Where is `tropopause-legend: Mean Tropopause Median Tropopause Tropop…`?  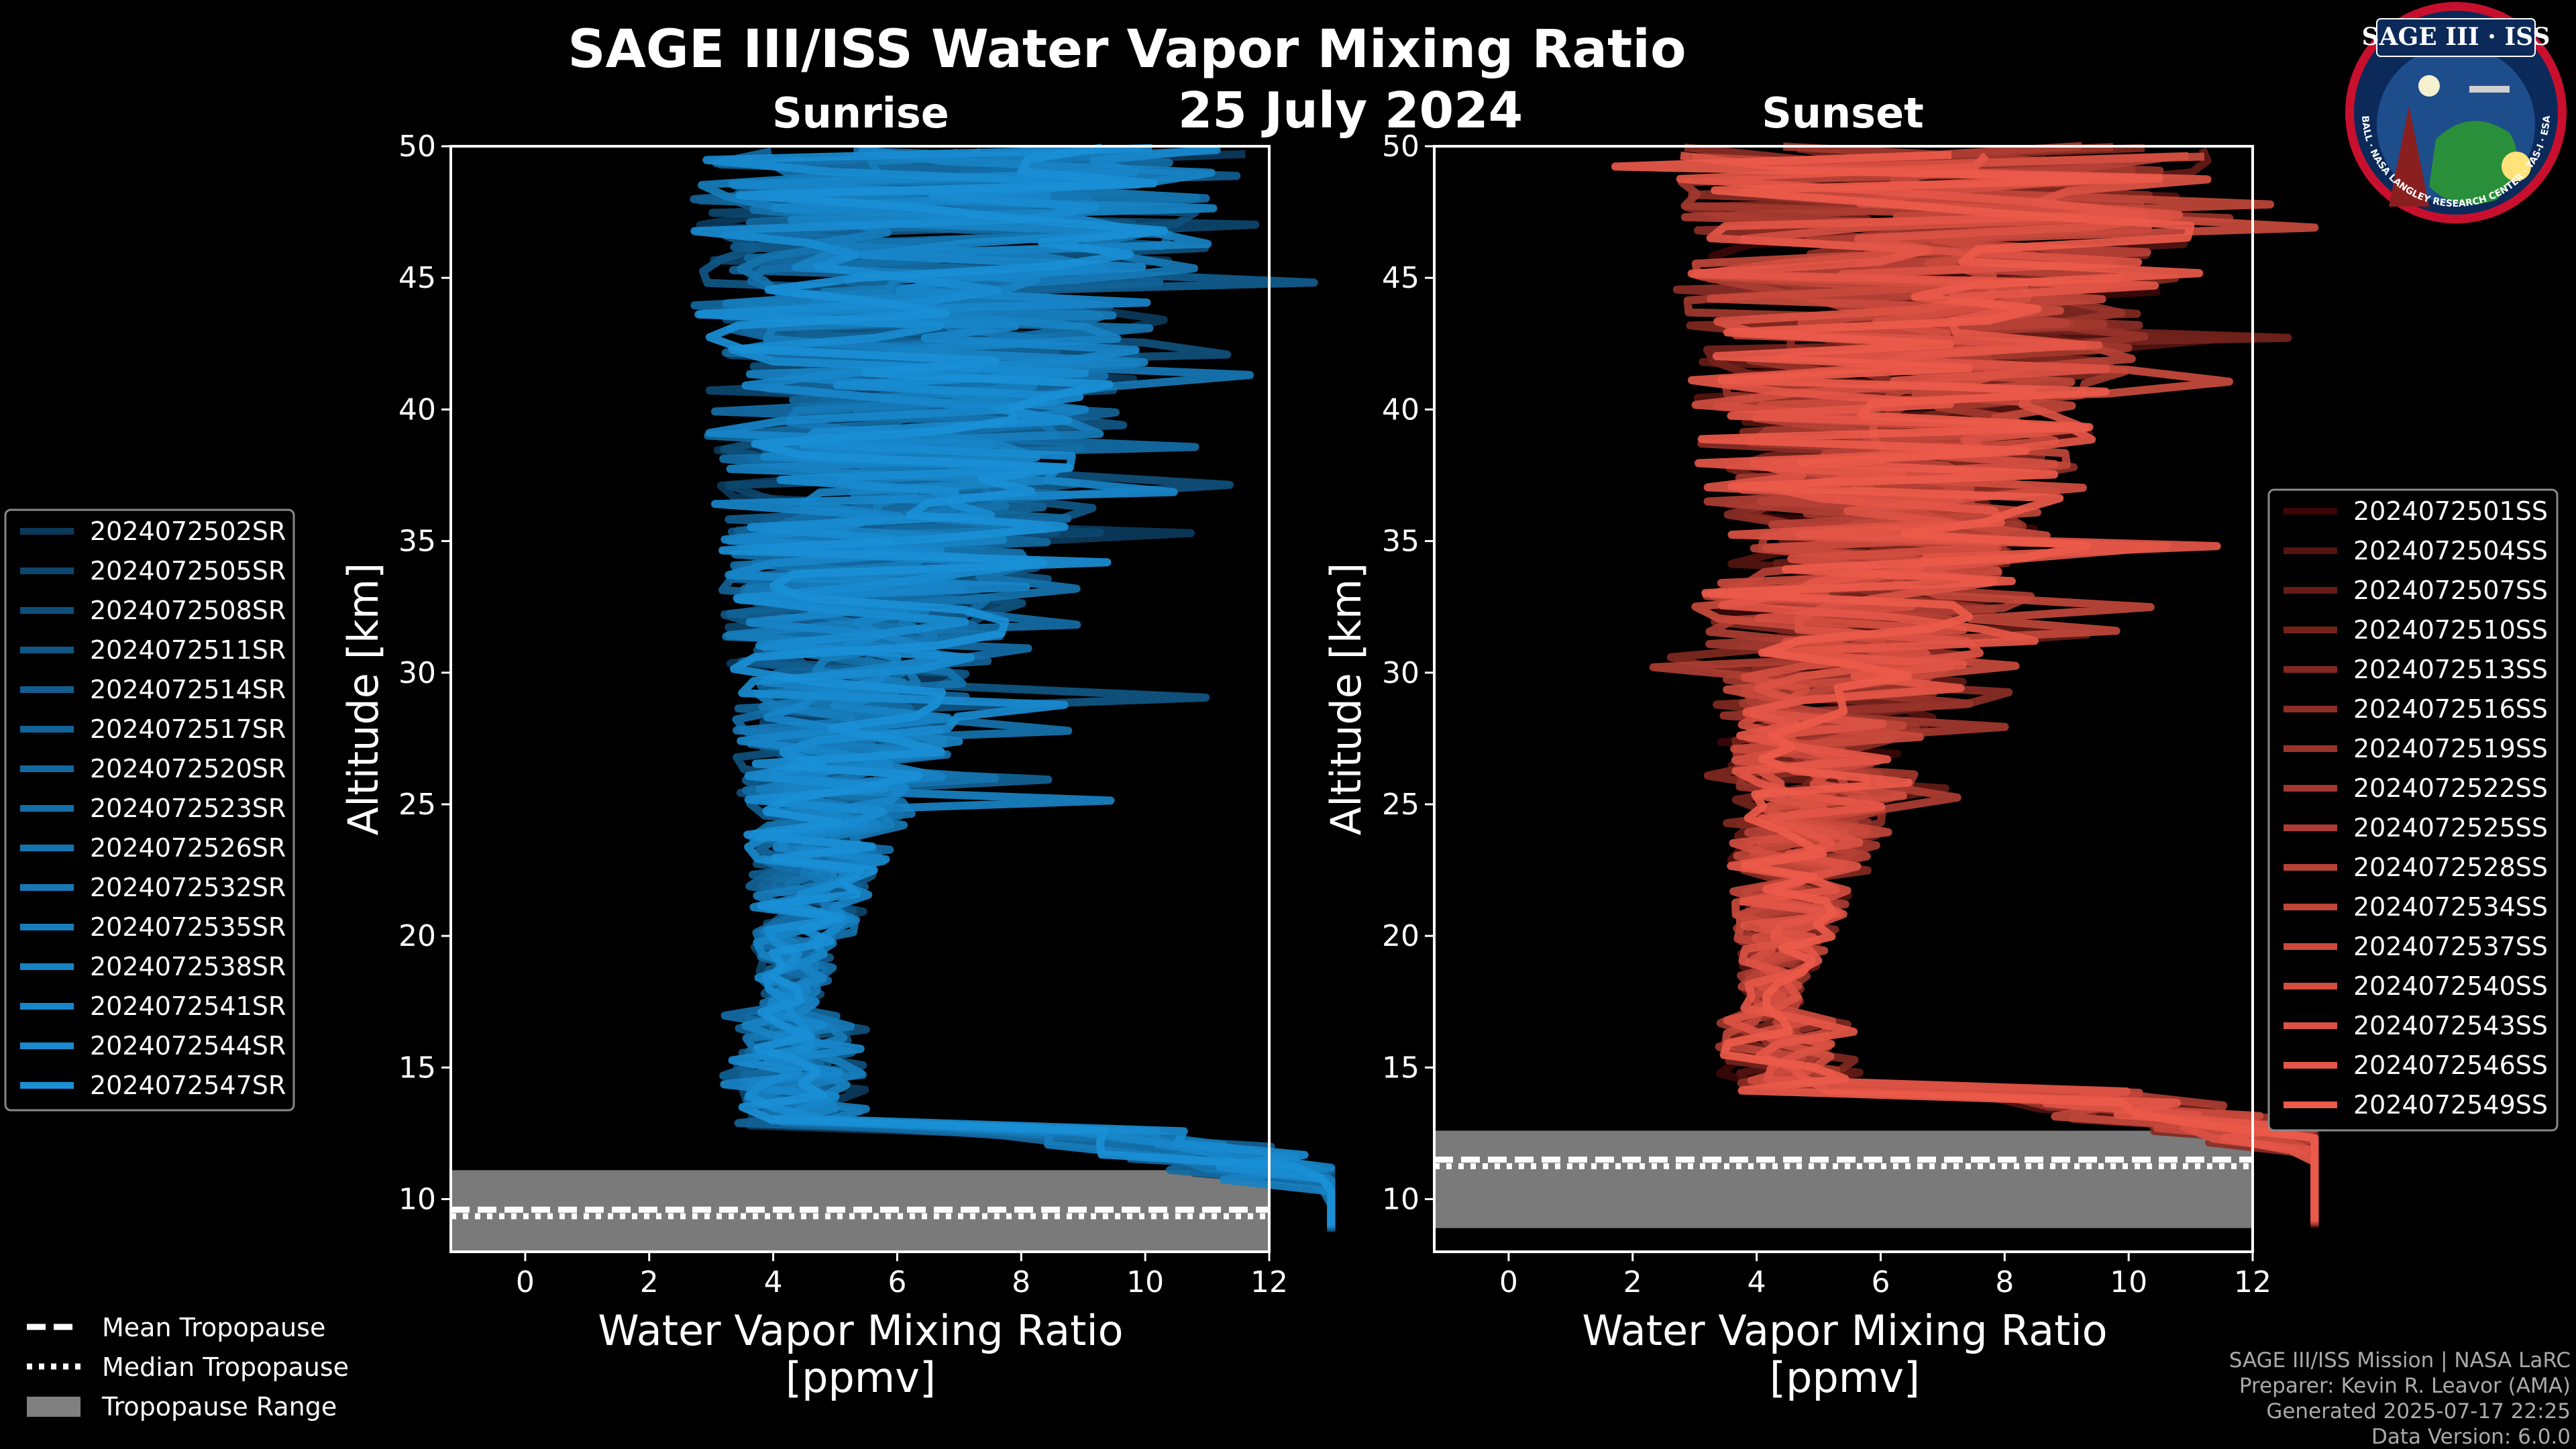
tropopause-legend: Mean Tropopause Median Tropopause Tropop… is located at coordinates (188, 1367).